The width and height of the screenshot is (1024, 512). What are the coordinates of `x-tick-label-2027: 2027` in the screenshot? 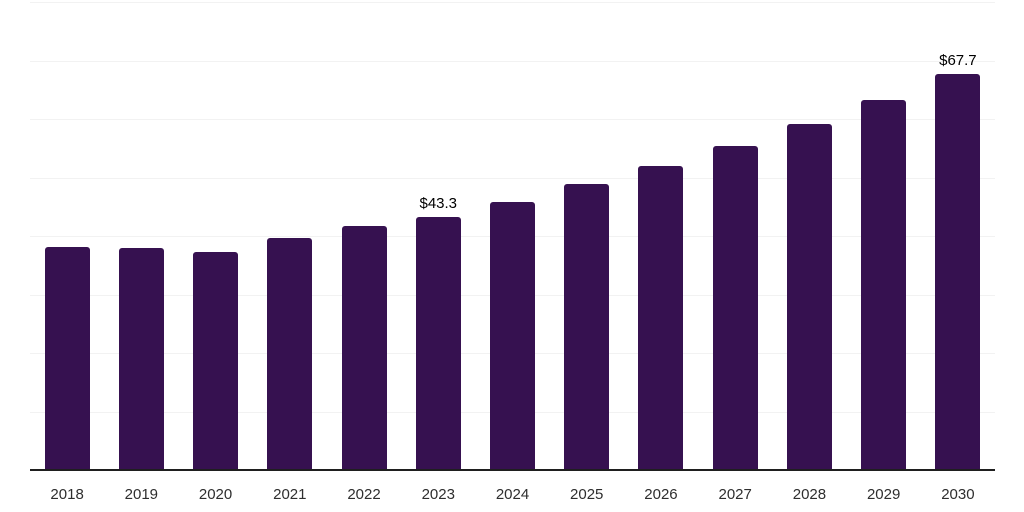 It's located at (735, 494).